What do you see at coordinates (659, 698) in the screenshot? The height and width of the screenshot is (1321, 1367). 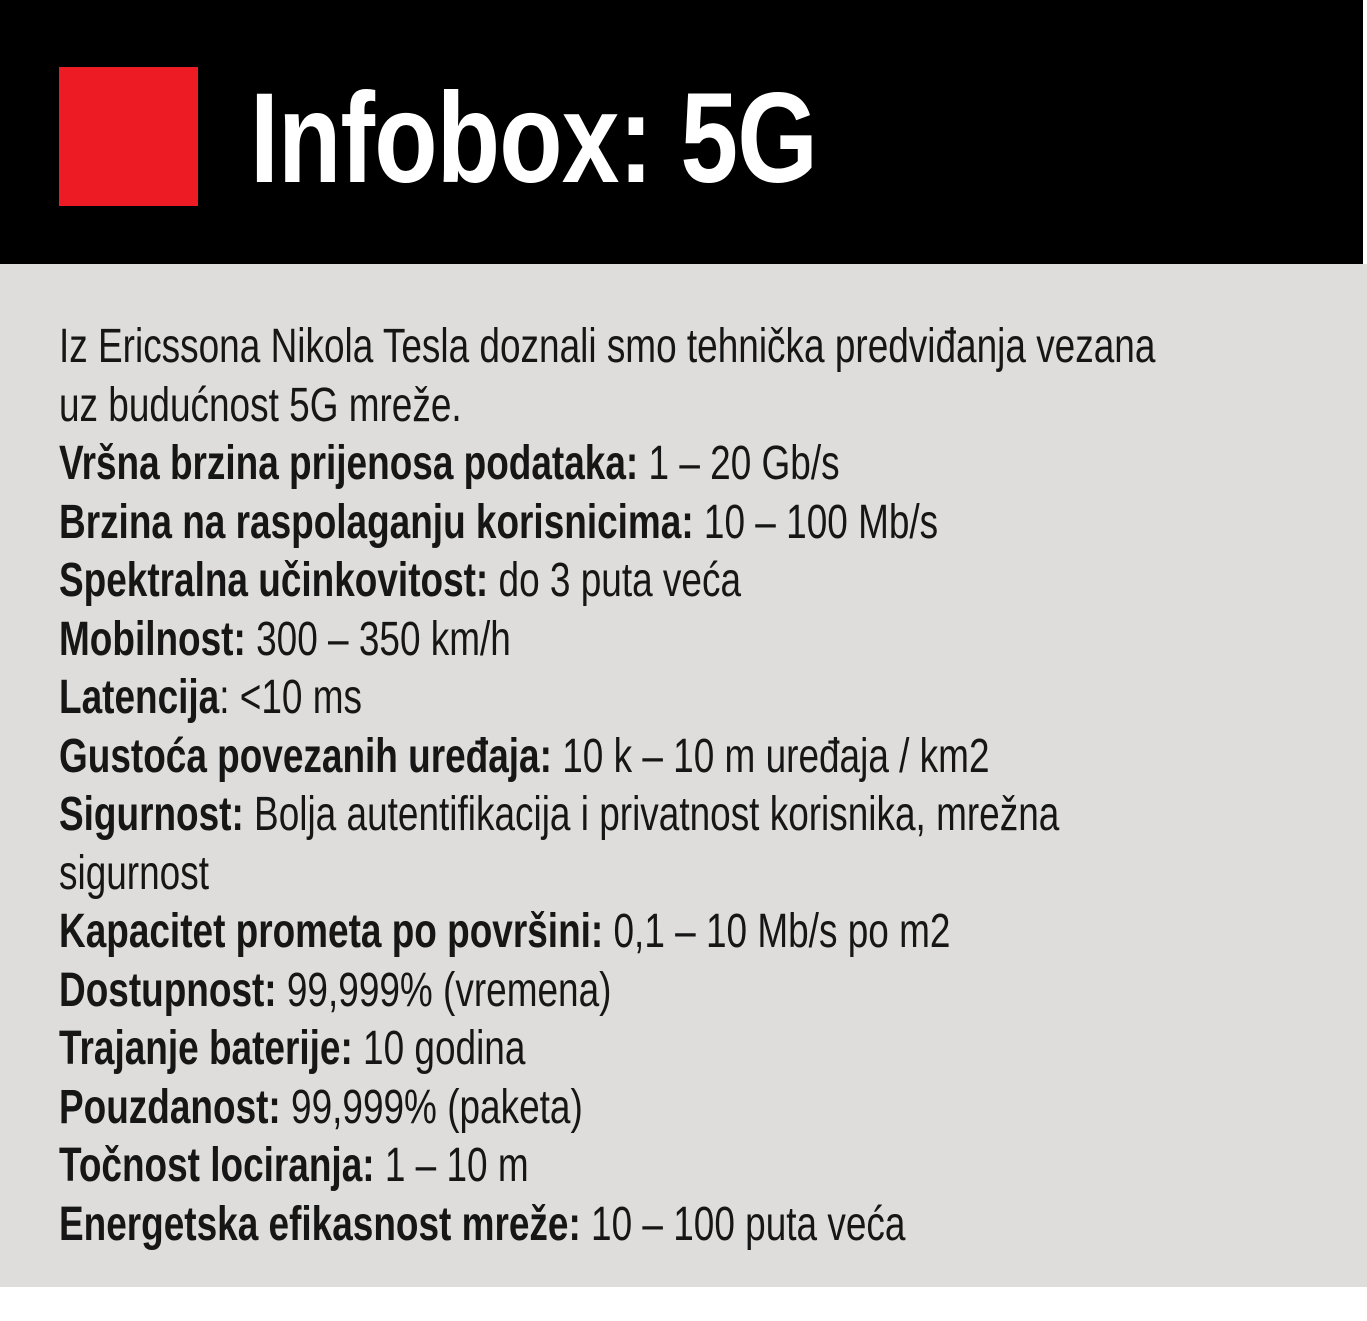 I see `spec-row: Latencija: <10 ms` at bounding box center [659, 698].